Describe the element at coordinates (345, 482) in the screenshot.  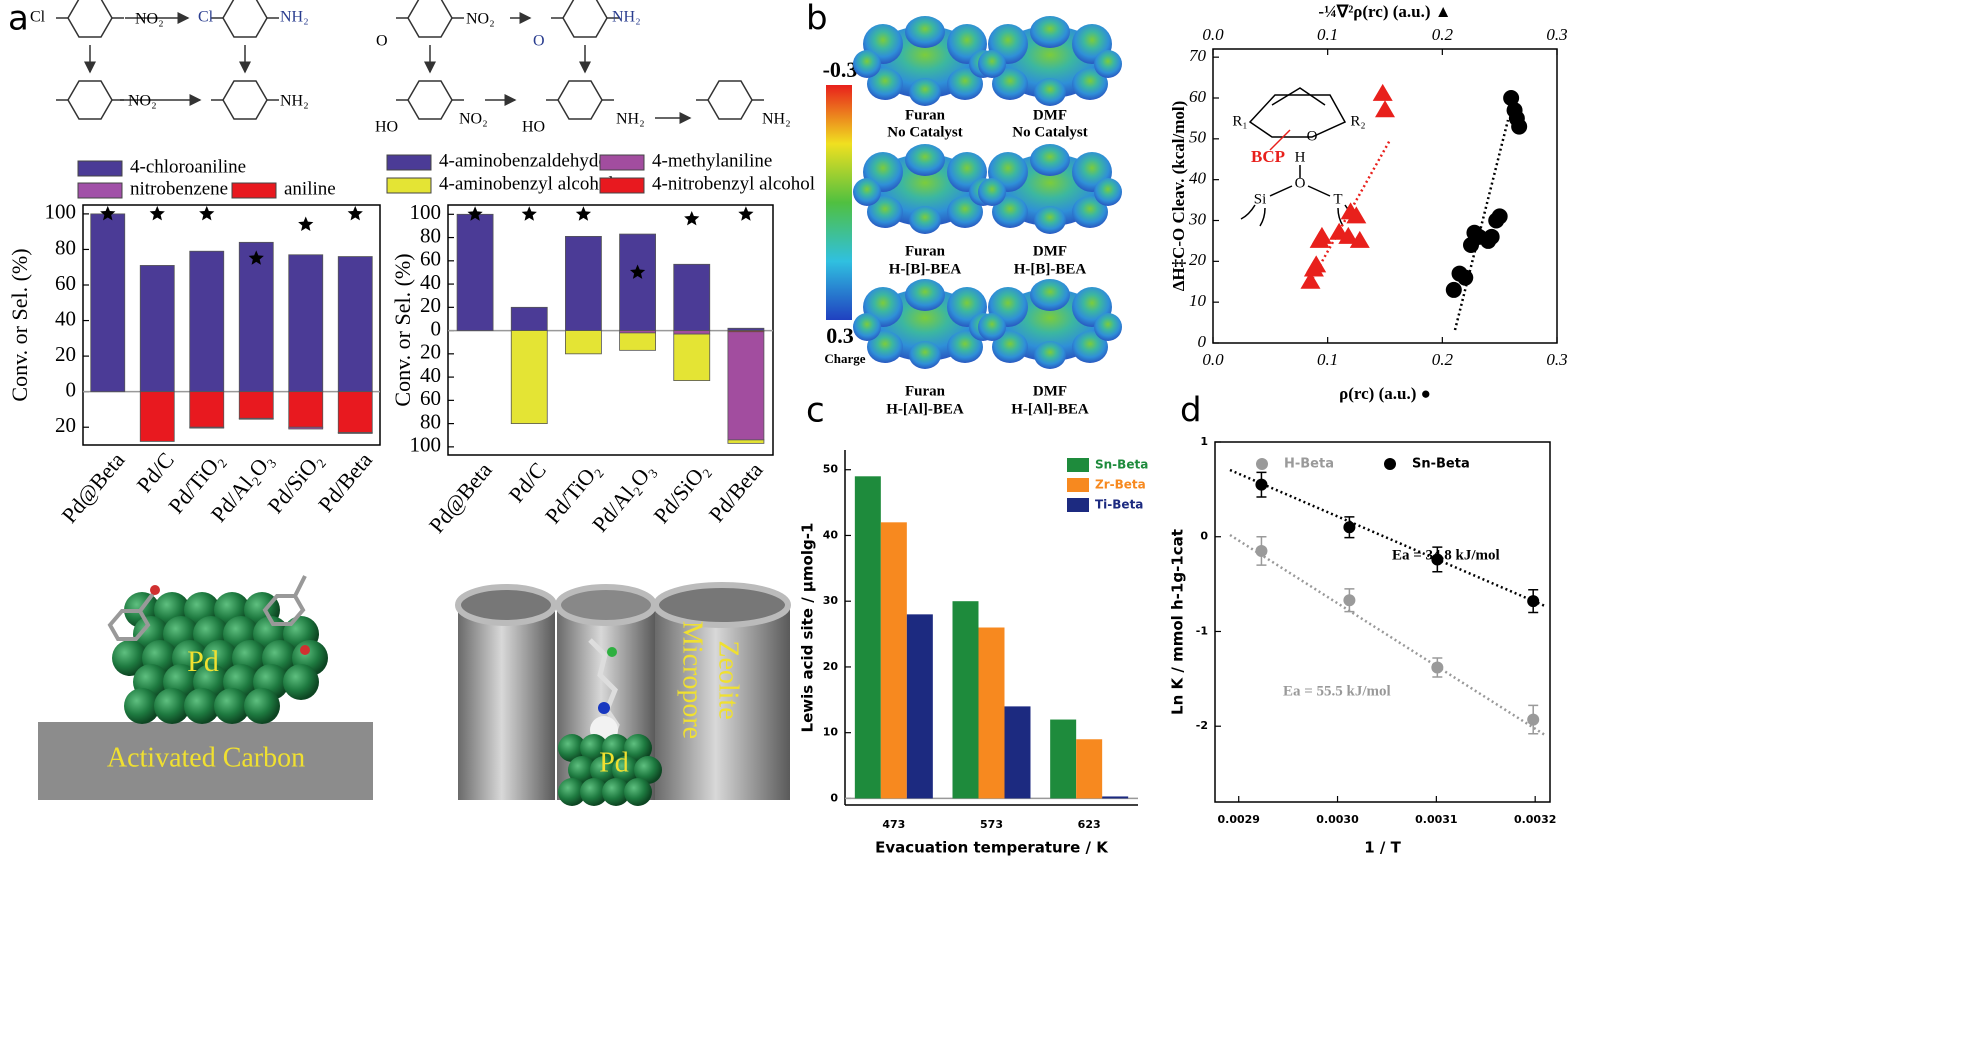
I see `x-tick-label: Pd/Beta` at that location.